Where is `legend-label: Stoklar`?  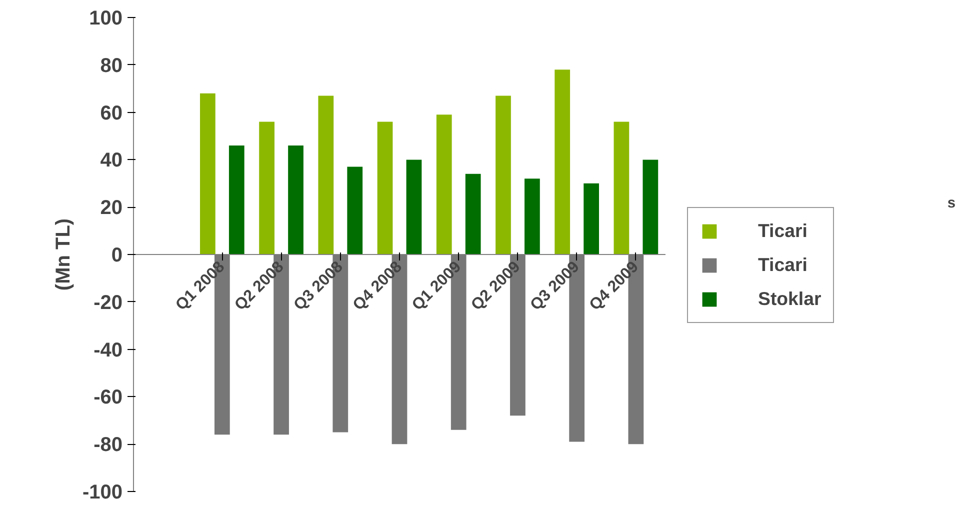 legend-label: Stoklar is located at coordinates (790, 299).